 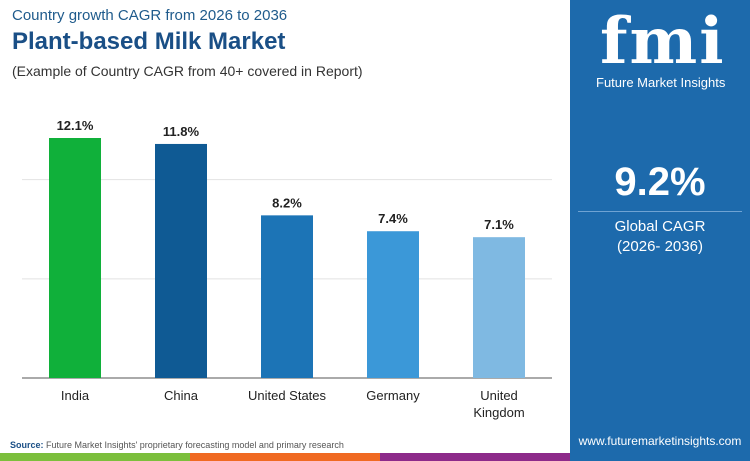 I want to click on category-label: China, so click(x=181, y=395).